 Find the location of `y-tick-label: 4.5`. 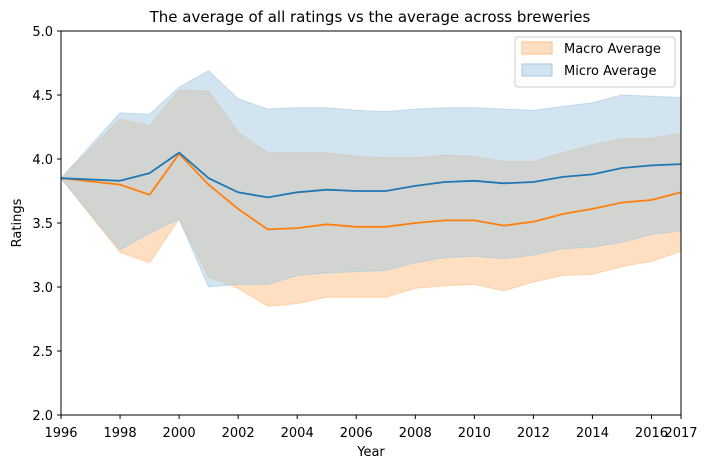

y-tick-label: 4.5 is located at coordinates (42, 96).